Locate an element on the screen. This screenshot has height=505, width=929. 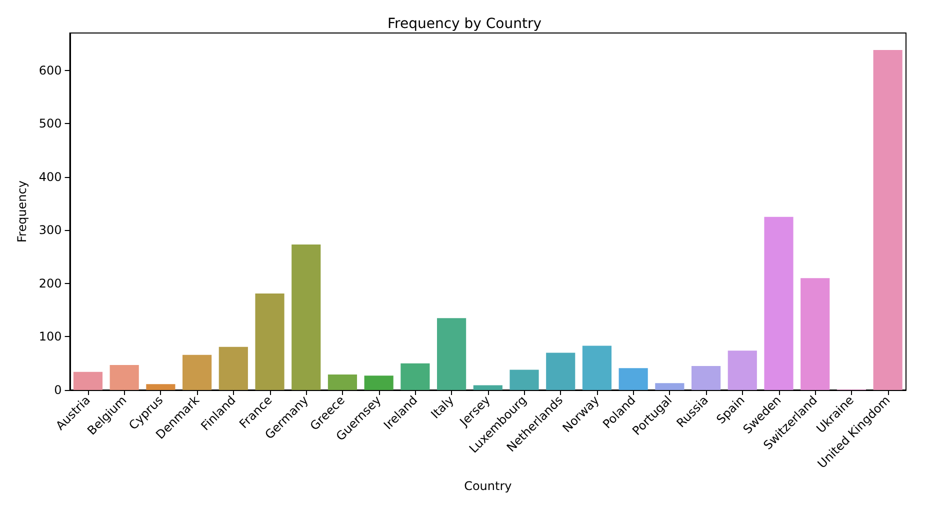
y-tick-label: 0 is located at coordinates (58, 390).